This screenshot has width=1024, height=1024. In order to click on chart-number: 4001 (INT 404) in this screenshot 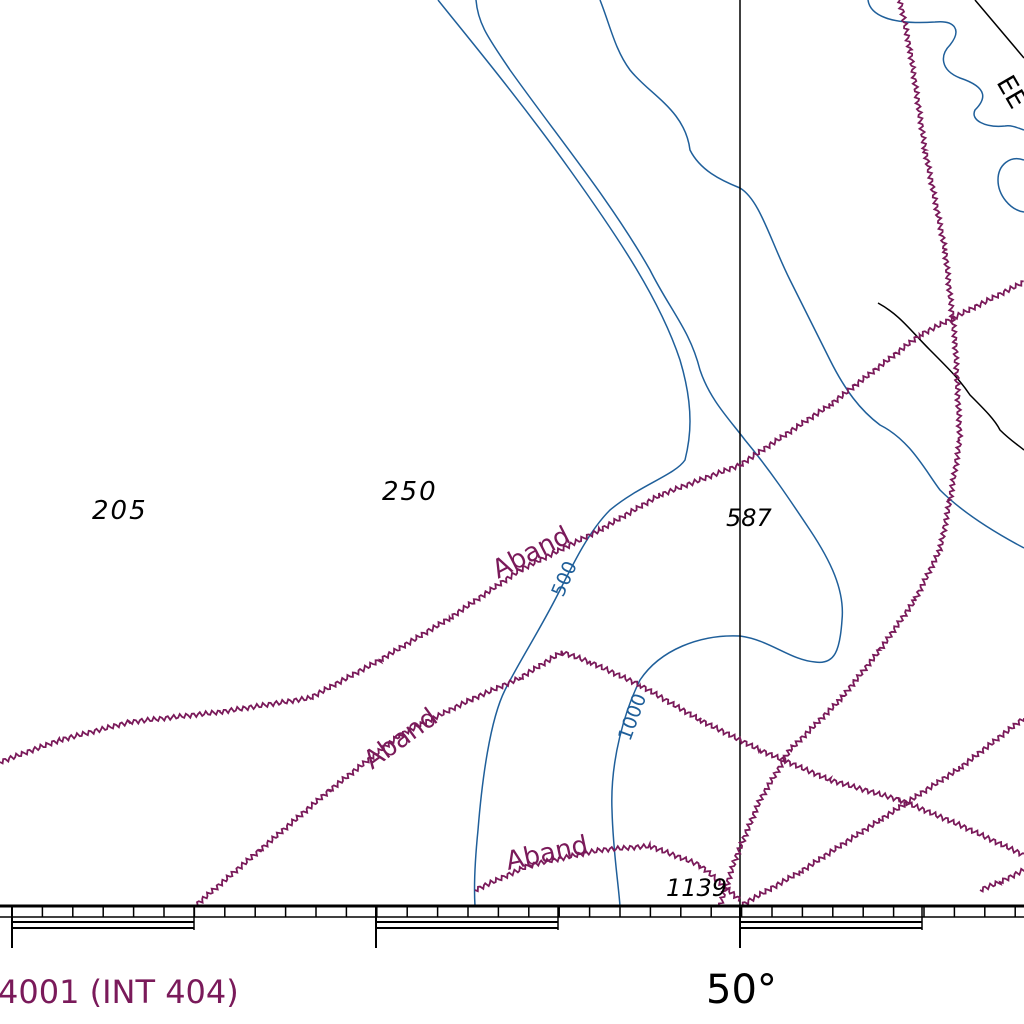, I will do `click(119, 992)`.